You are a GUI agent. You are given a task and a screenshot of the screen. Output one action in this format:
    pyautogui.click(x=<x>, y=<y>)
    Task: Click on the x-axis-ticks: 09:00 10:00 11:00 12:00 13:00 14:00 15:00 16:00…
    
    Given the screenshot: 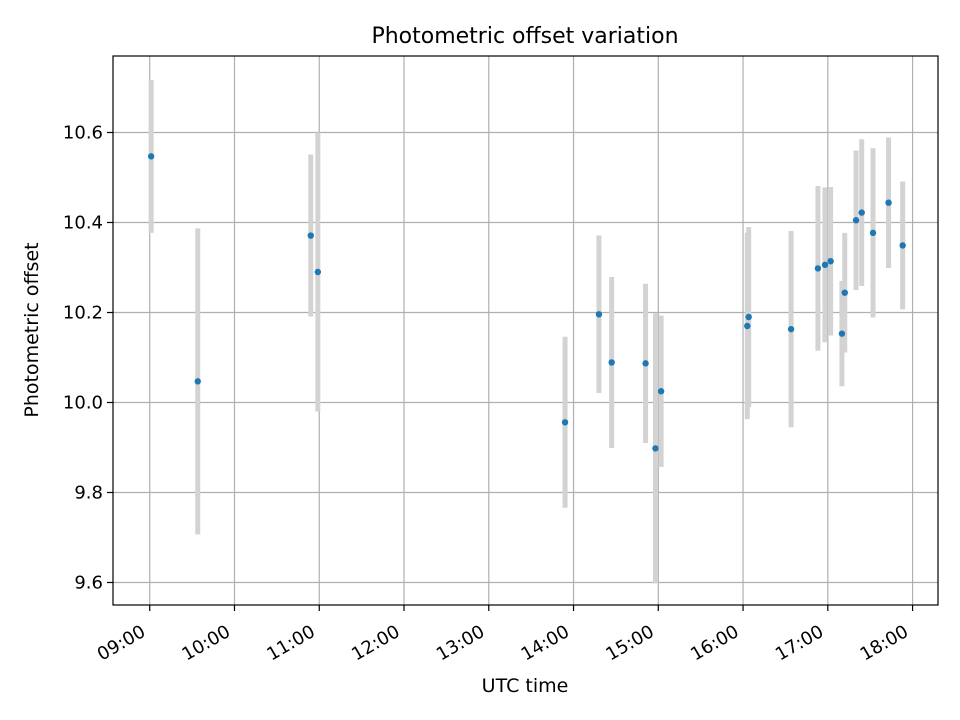 What is the action you would take?
    pyautogui.click(x=504, y=635)
    